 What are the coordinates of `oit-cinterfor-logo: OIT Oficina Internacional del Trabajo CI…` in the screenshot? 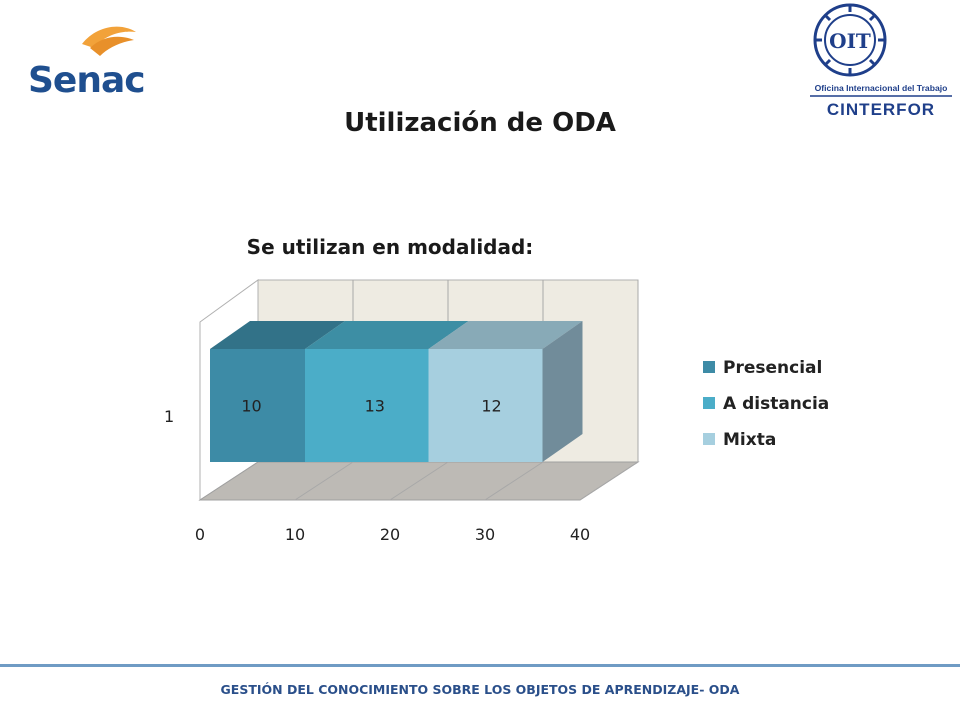 It's located at (881, 64).